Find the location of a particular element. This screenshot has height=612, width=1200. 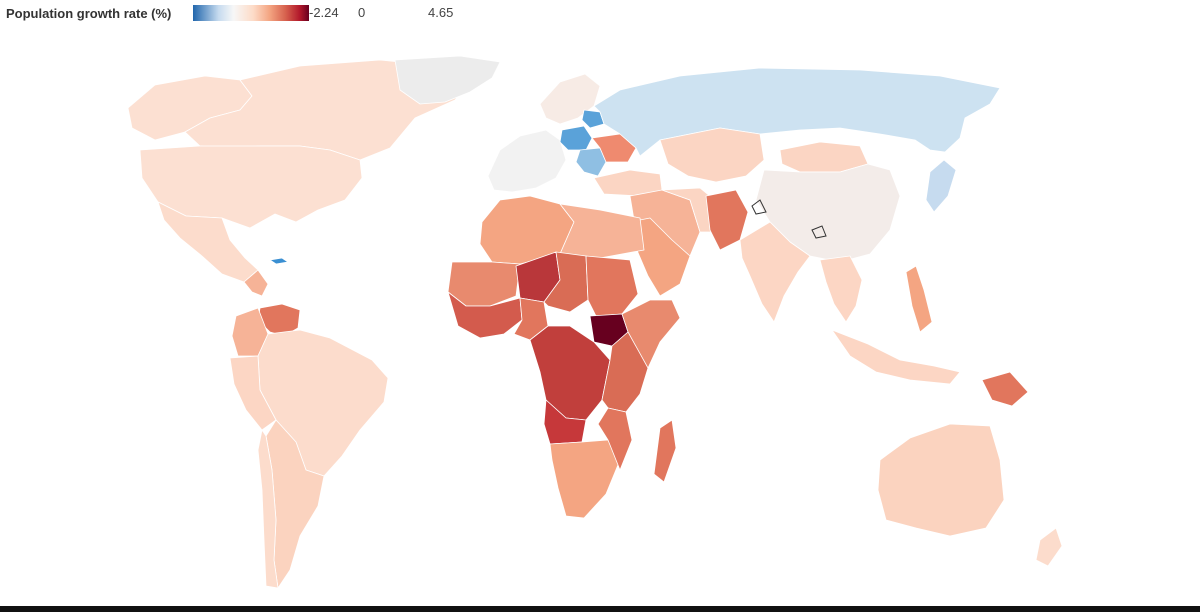

disputed-border-kashmir is located at coordinates (759, 207).